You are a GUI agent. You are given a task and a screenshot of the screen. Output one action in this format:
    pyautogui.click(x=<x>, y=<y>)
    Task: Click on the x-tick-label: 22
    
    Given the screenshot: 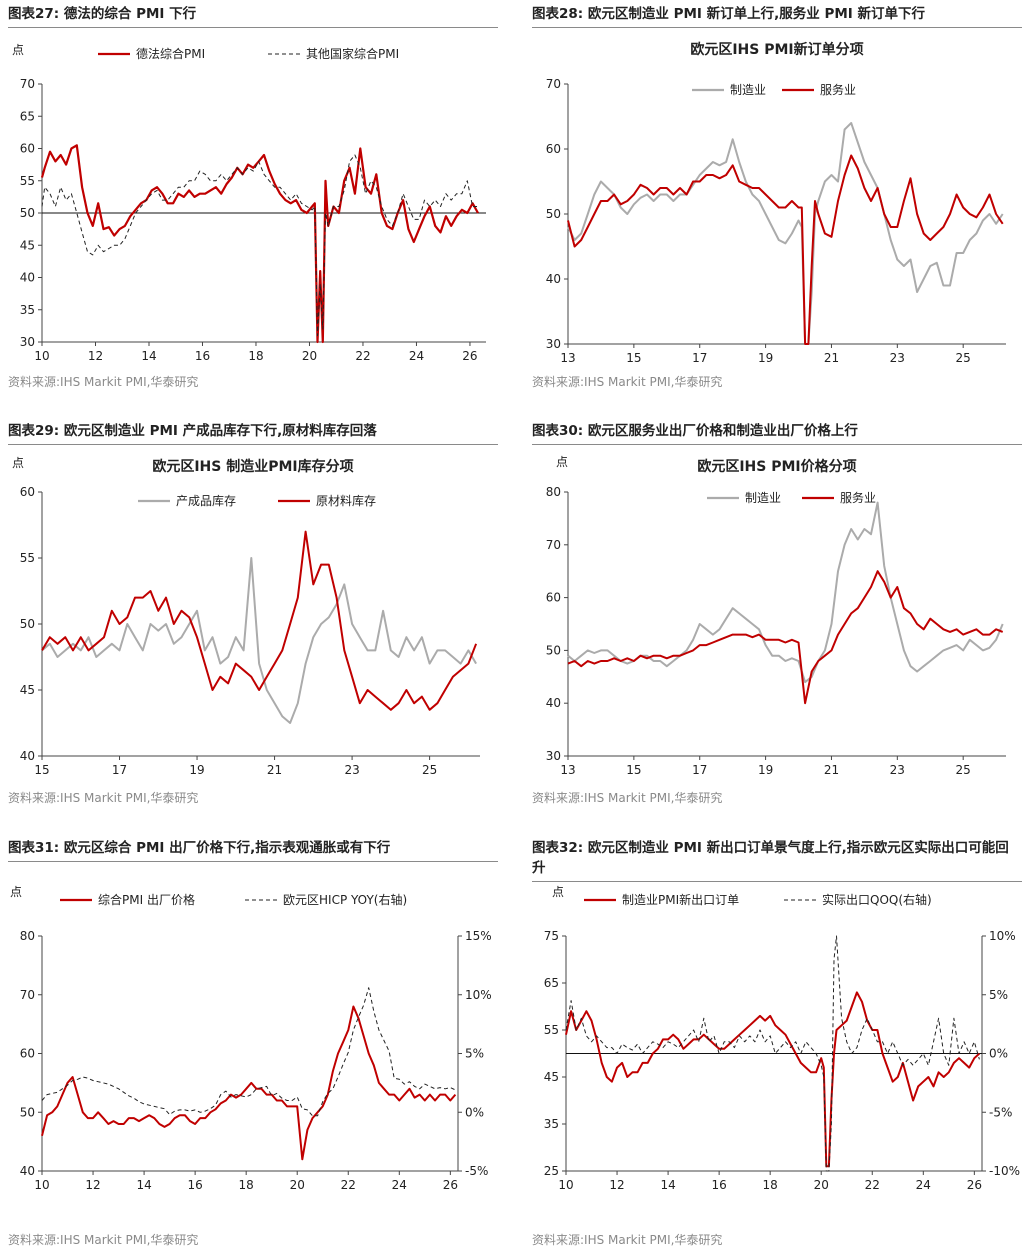 What is the action you would take?
    pyautogui.click(x=362, y=356)
    